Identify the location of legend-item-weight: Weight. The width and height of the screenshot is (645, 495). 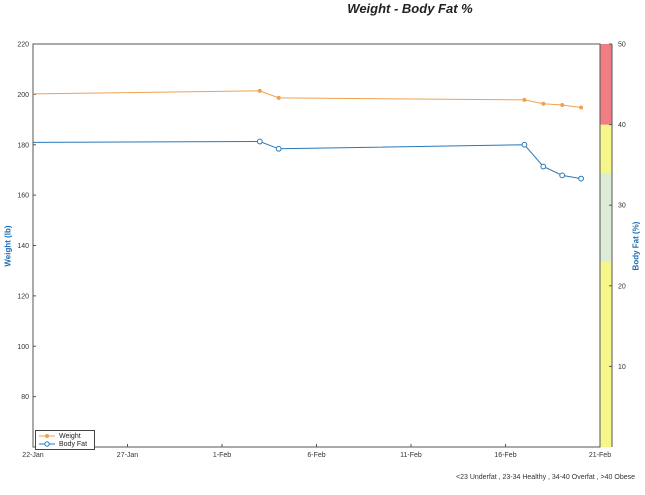
(59, 436).